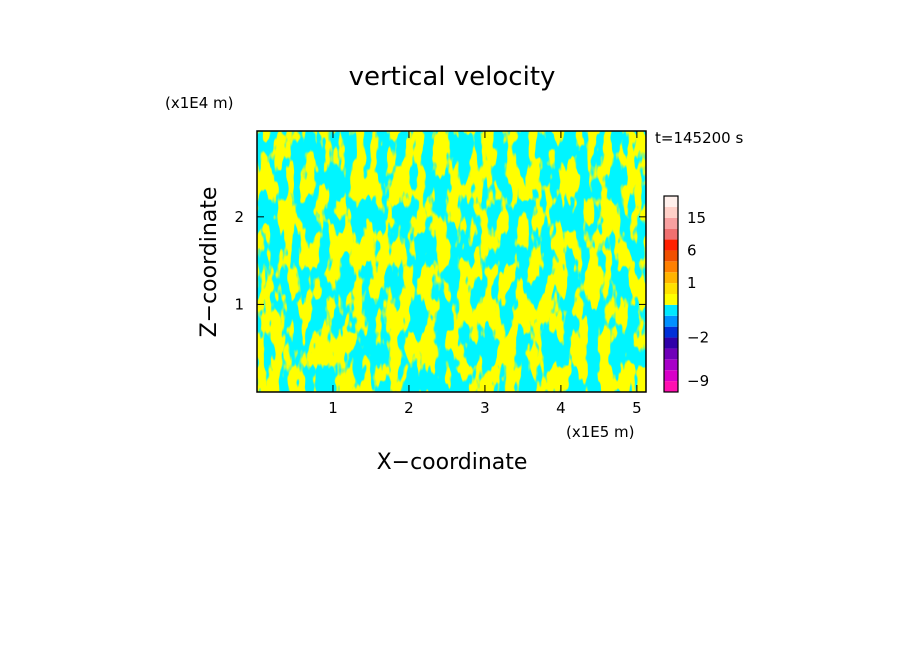 This screenshot has width=904, height=654. I want to click on colorbar-tick-label: −9, so click(698, 381).